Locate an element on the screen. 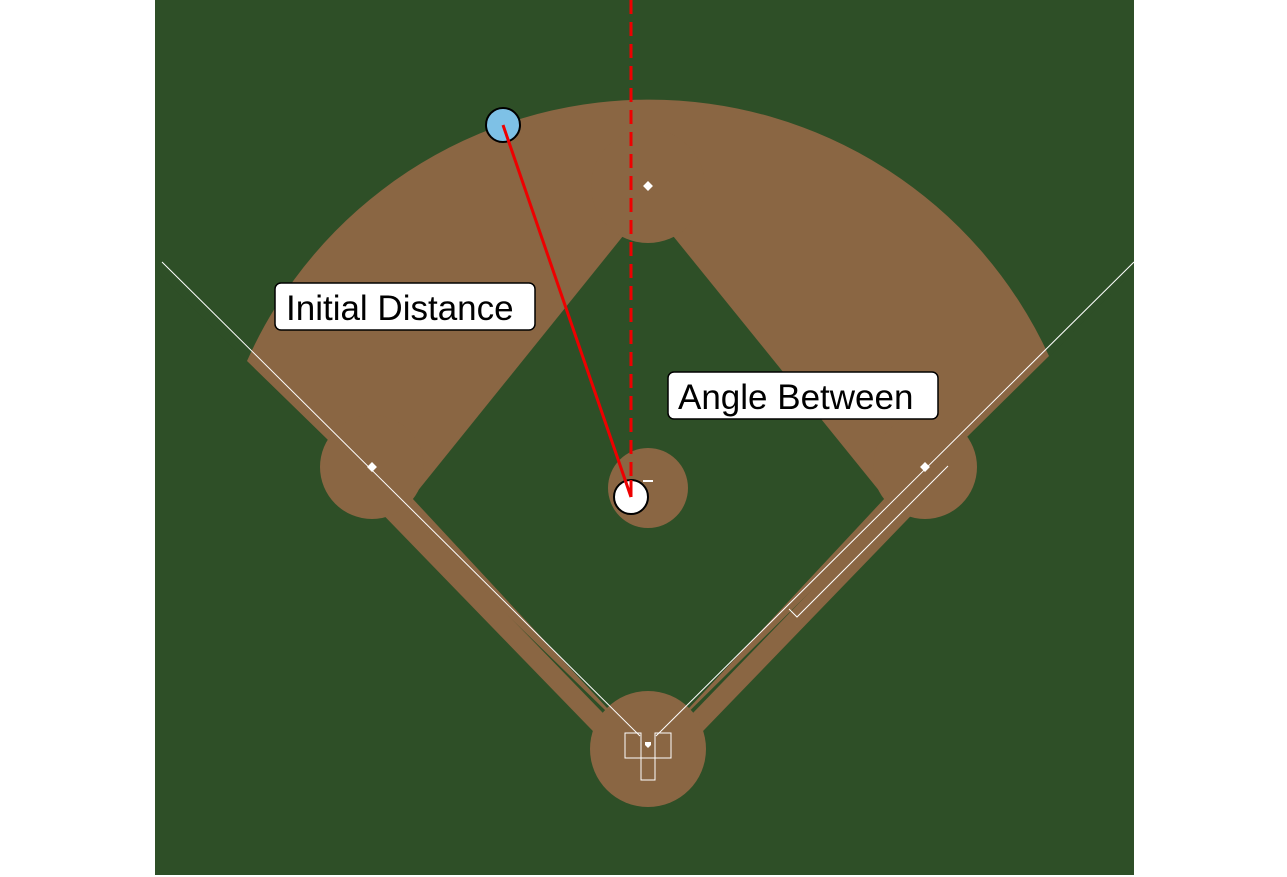 This screenshot has width=1287, height=877. angle-between-label-box is located at coordinates (803, 395).